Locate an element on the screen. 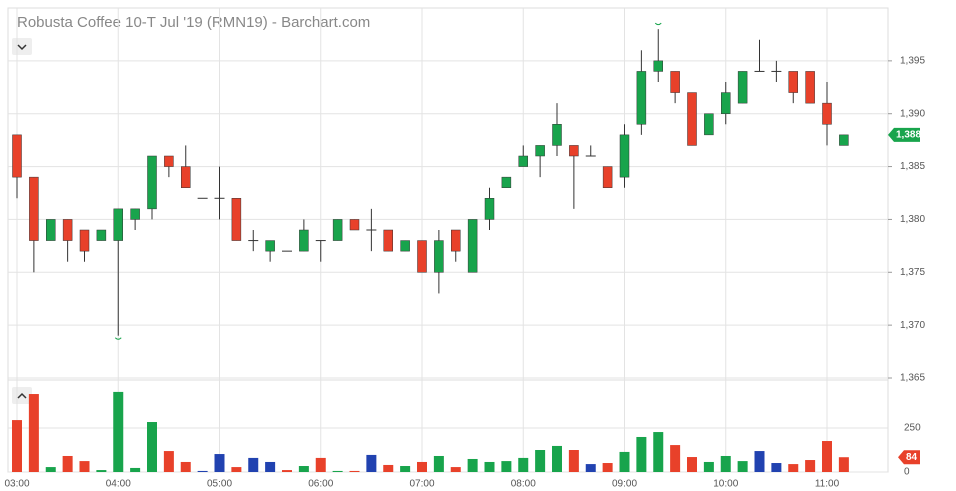  volume-tick-label: 0 is located at coordinates (907, 472).